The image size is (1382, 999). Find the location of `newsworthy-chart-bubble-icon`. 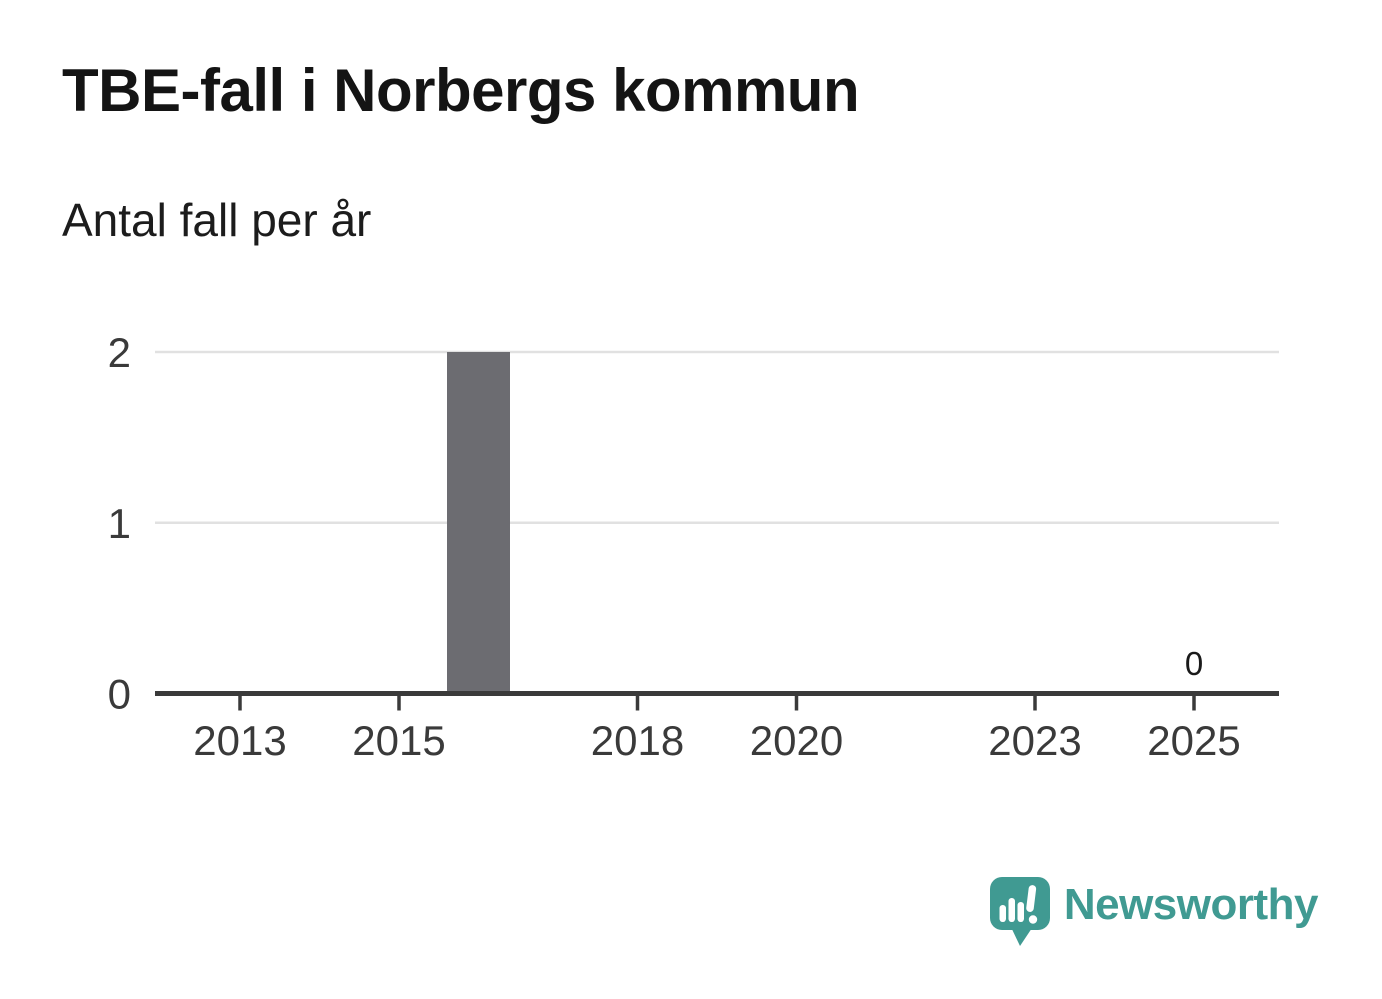

newsworthy-chart-bubble-icon is located at coordinates (1019, 911).